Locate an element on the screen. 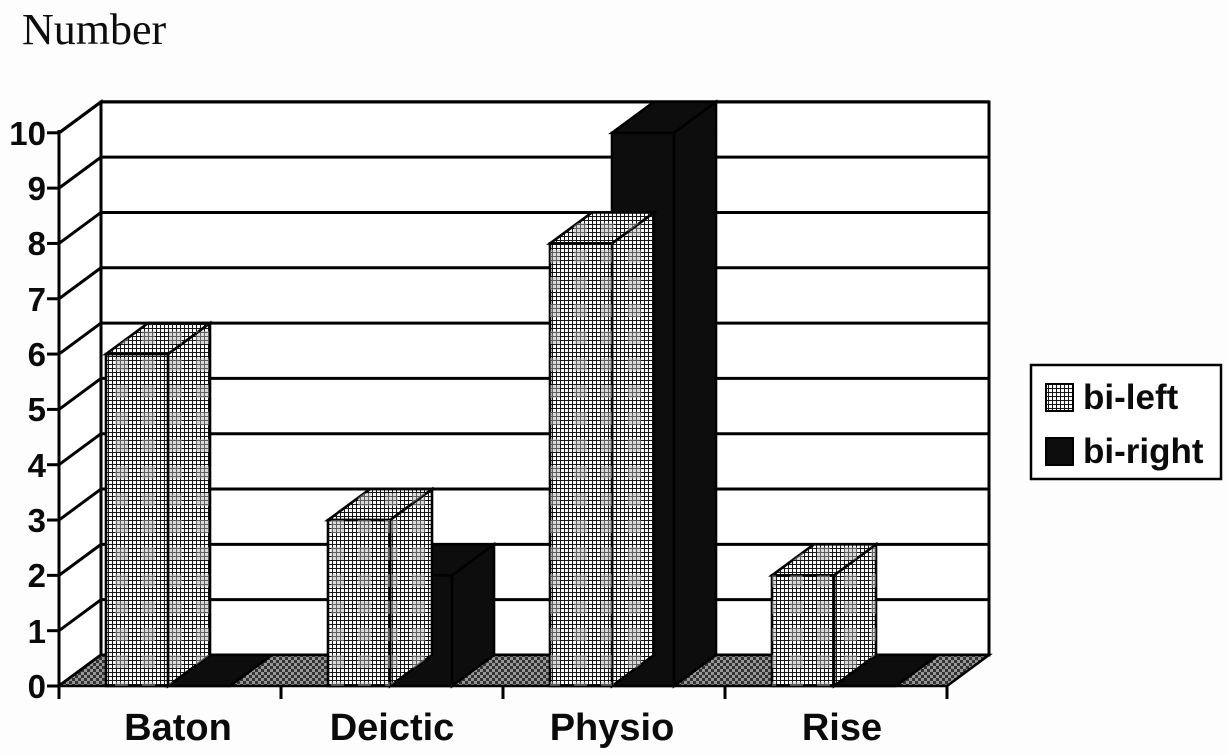 This screenshot has height=755, width=1228. y-tick-label-9: 9 is located at coordinates (37, 188).